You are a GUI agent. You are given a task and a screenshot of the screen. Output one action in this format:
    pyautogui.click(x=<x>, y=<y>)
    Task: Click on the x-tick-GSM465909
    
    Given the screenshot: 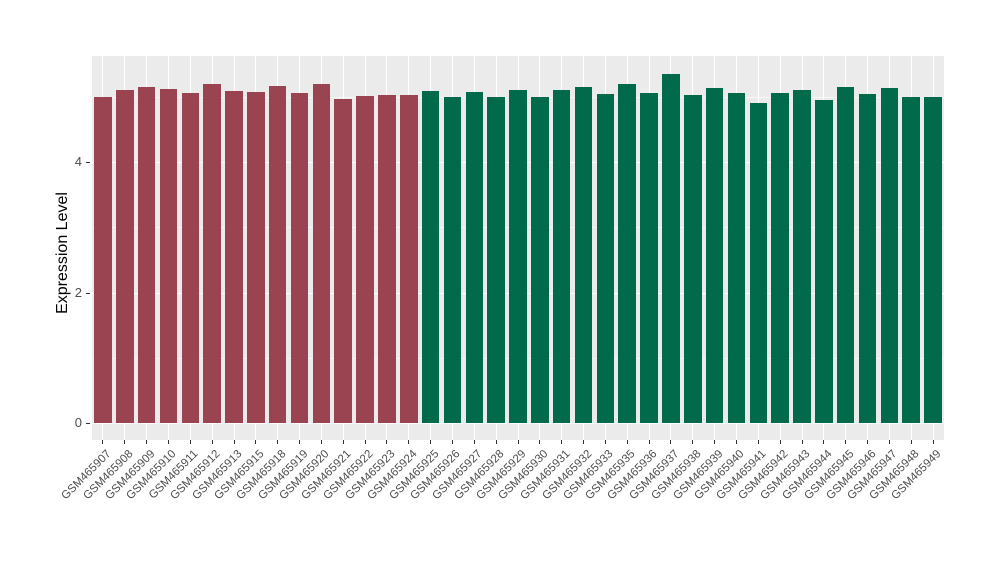 What is the action you would take?
    pyautogui.click(x=147, y=442)
    